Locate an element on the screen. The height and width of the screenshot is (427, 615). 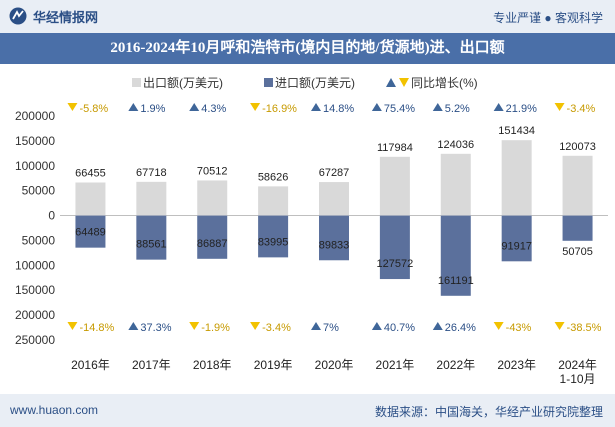
top-header-bar: 华经情报网 专业严谨 ● 客观科学 is located at coordinates (307, 16).